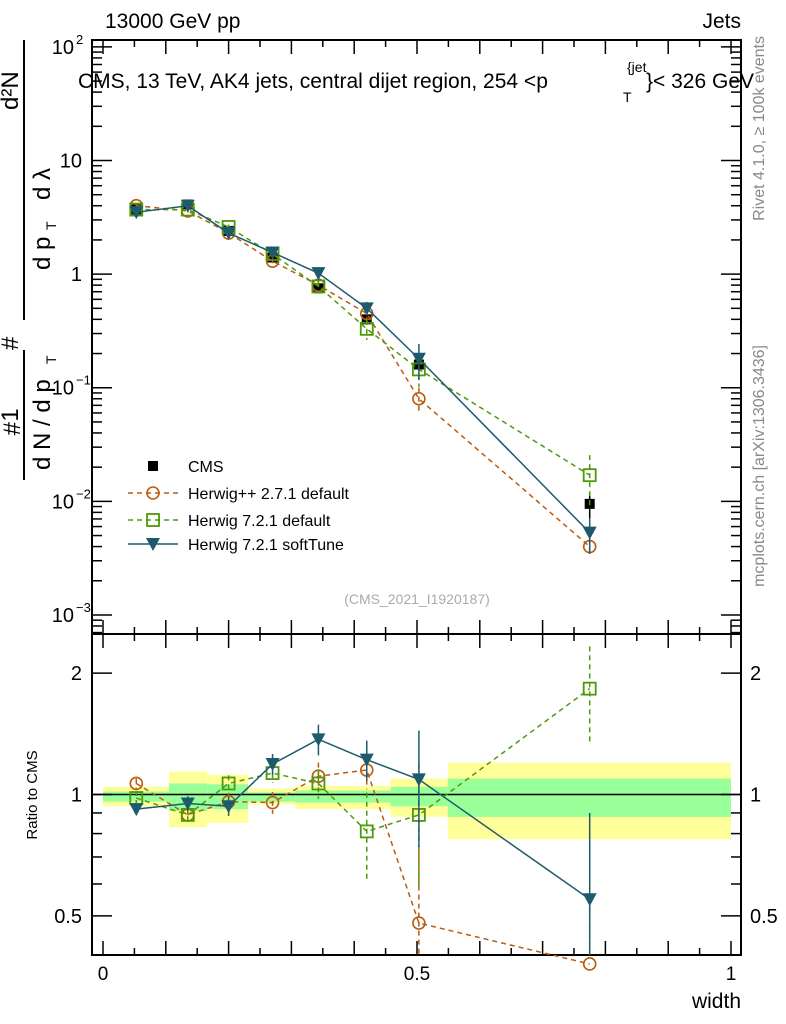 The height and width of the screenshot is (1024, 786). Describe the element at coordinates (76, 275) in the screenshot. I see `y-tick-label: 1` at that location.